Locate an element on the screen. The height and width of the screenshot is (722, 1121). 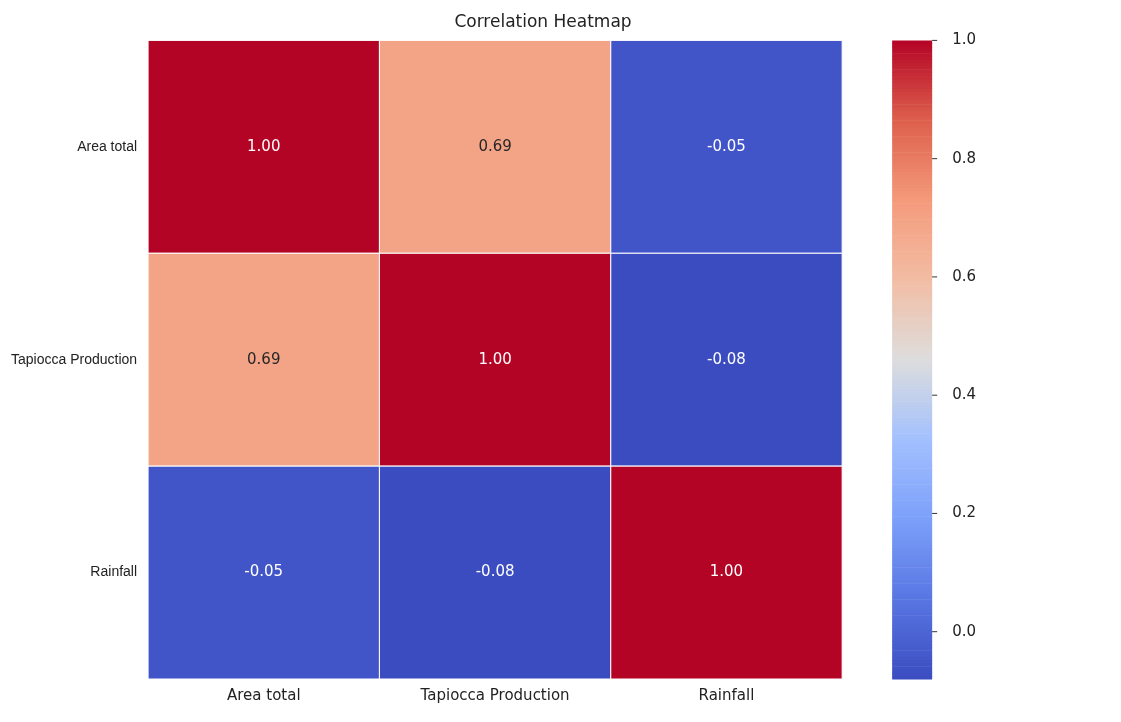
color-bar-label: 0.0 is located at coordinates (964, 630).